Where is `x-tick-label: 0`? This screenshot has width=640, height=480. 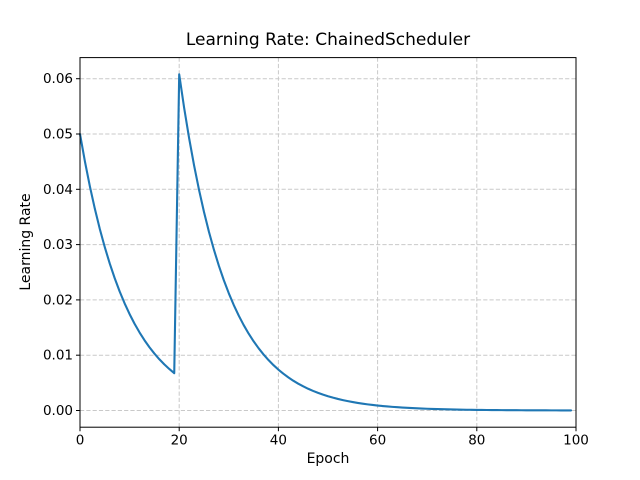 x-tick-label: 0 is located at coordinates (80, 441).